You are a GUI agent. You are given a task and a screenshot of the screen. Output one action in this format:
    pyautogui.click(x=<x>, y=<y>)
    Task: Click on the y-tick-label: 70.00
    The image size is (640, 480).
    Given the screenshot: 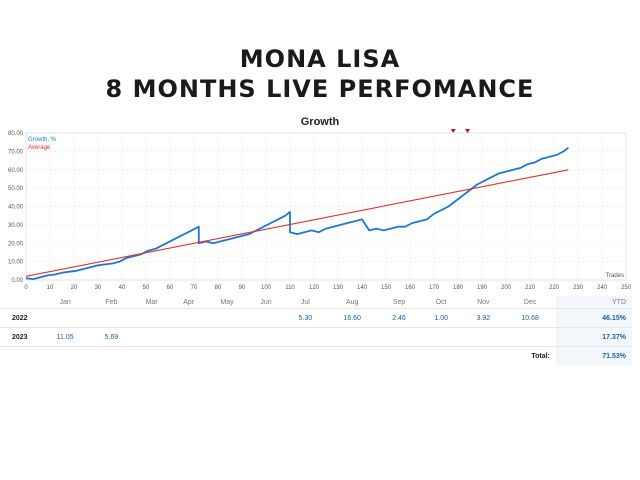 What is the action you would take?
    pyautogui.click(x=16, y=152)
    